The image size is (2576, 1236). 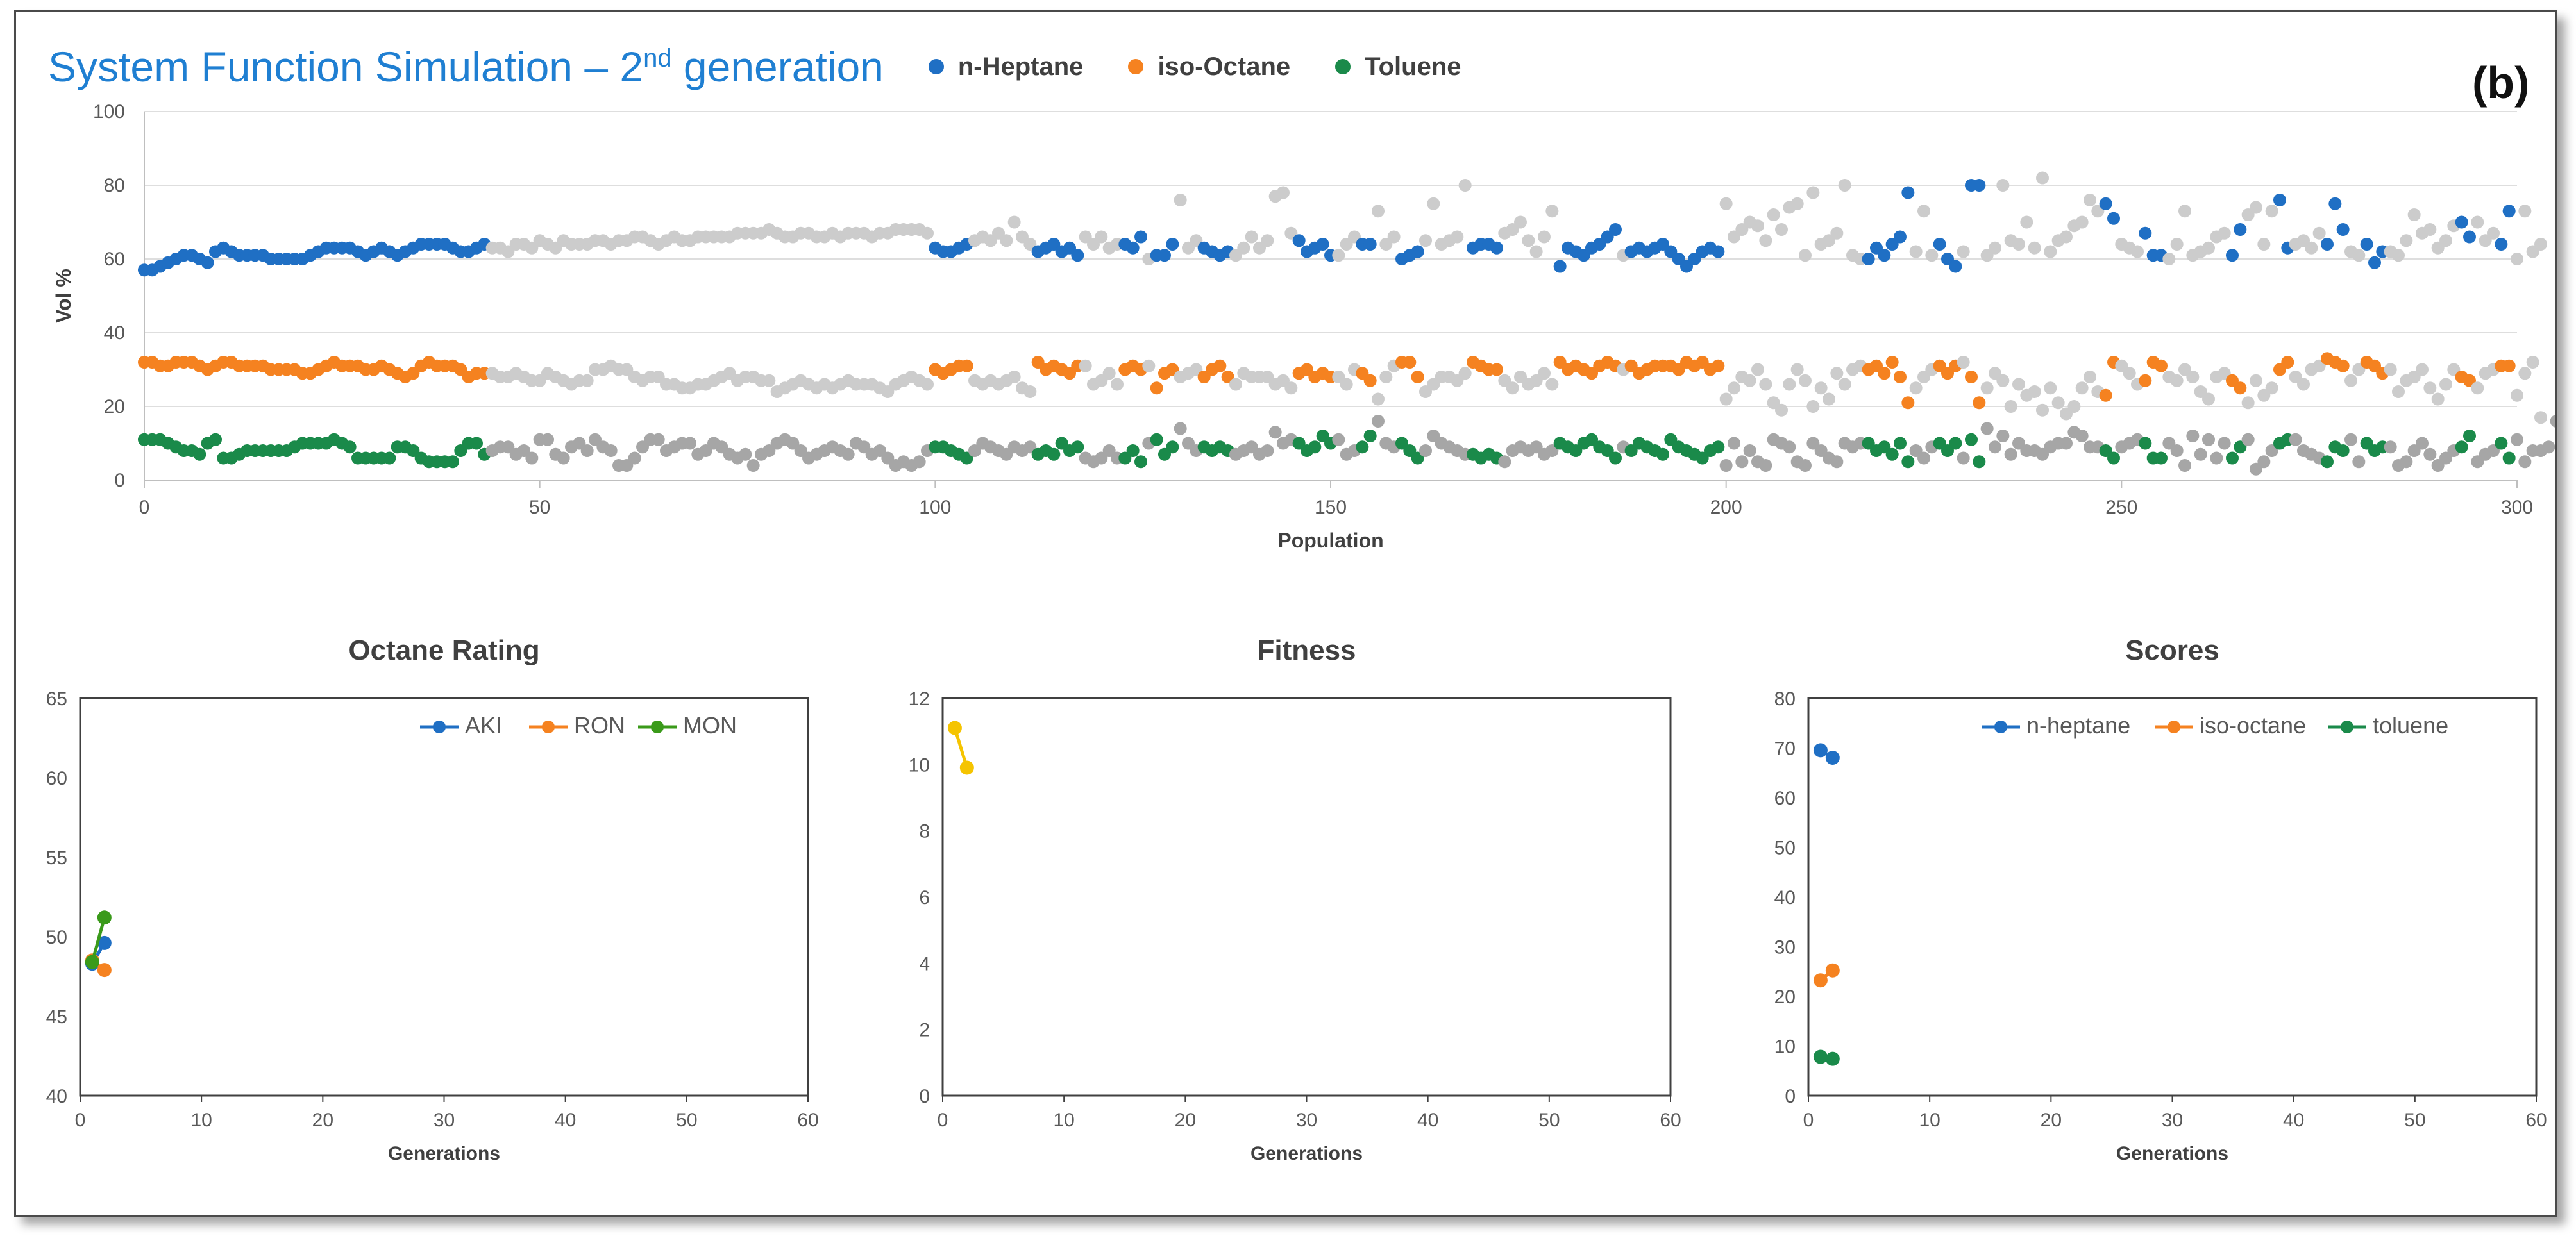 What do you see at coordinates (1020, 66) in the screenshot?
I see `legend-label-n-heptane: n-Heptane` at bounding box center [1020, 66].